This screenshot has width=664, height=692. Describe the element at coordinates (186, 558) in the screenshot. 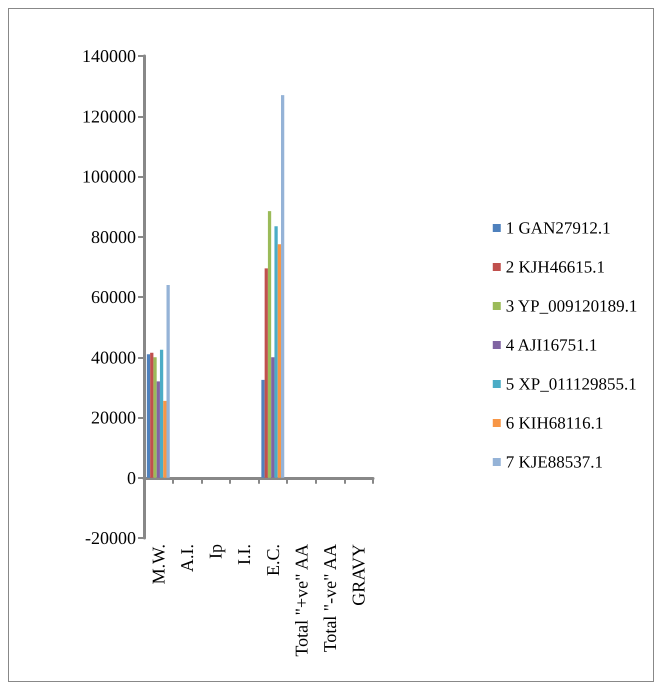

I see `x-tick-label: A.I.` at that location.